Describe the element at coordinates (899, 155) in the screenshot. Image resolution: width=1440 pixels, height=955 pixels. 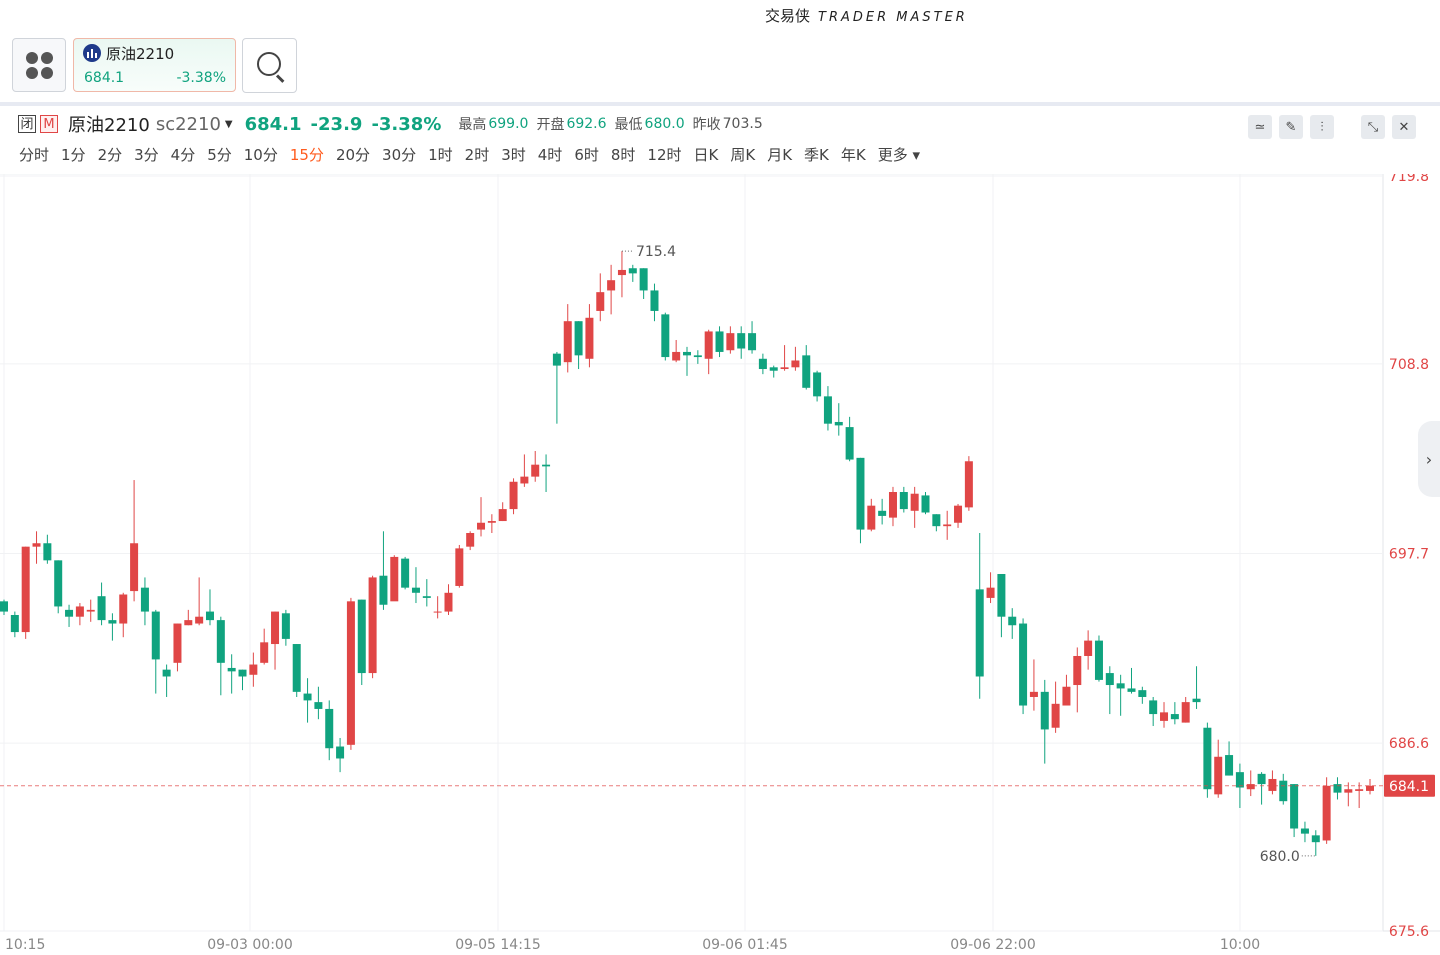
I see `period-22: 更多 ▾` at that location.